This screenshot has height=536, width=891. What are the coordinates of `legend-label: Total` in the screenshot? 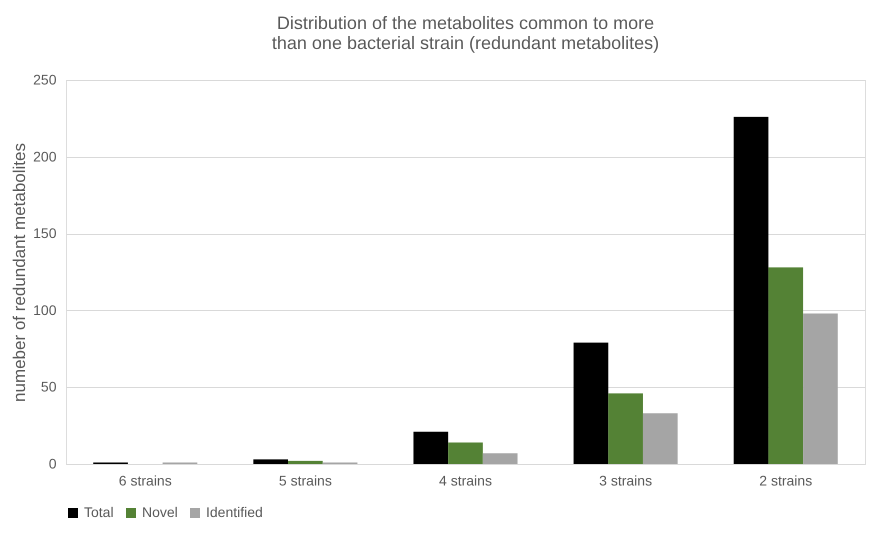 It's located at (99, 512).